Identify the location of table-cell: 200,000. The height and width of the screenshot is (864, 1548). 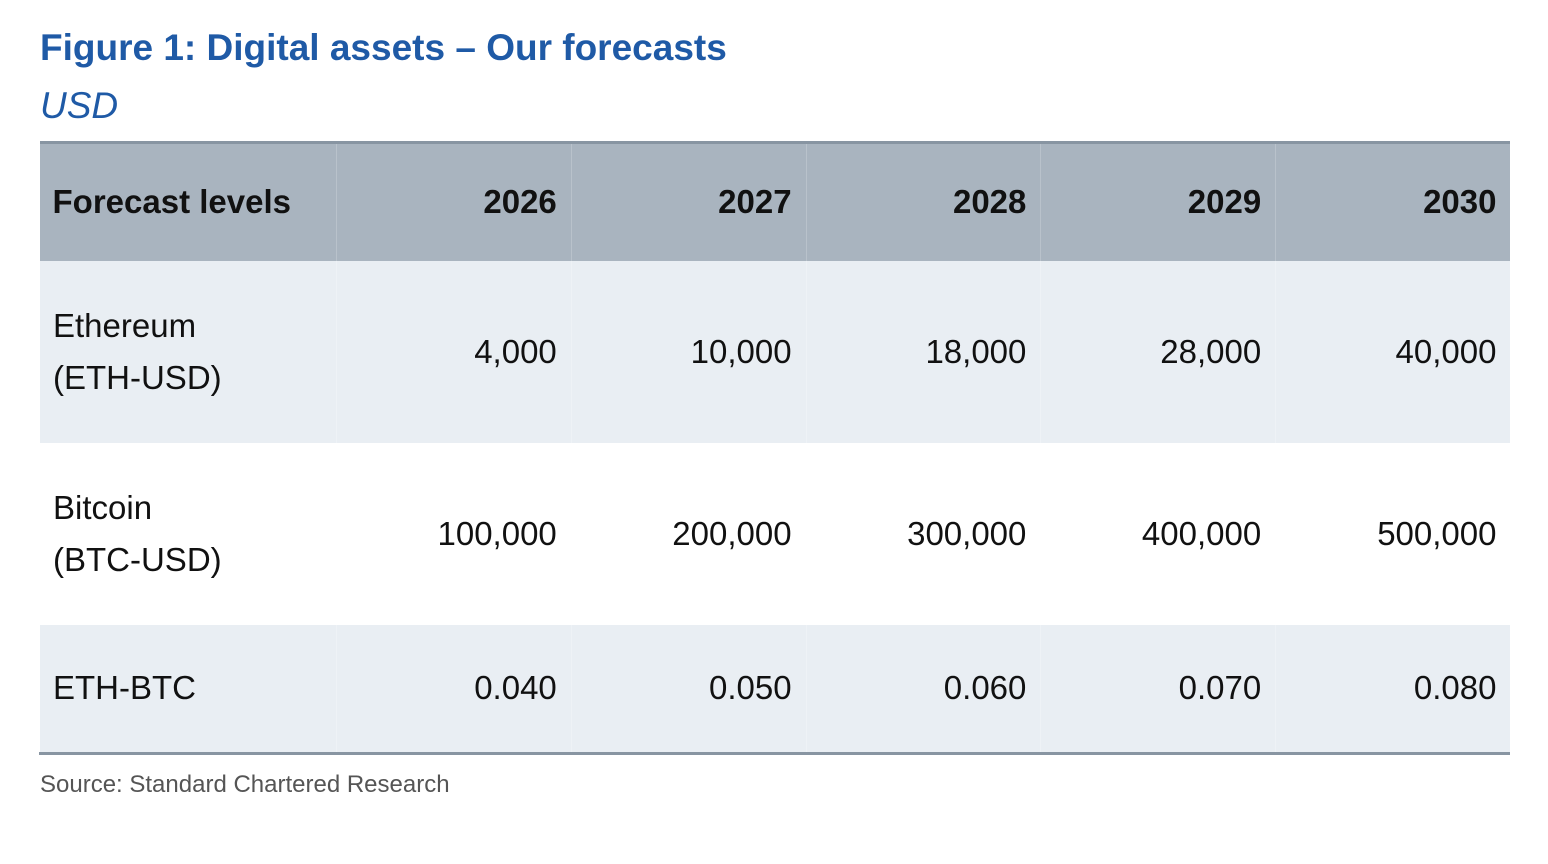
(689, 533).